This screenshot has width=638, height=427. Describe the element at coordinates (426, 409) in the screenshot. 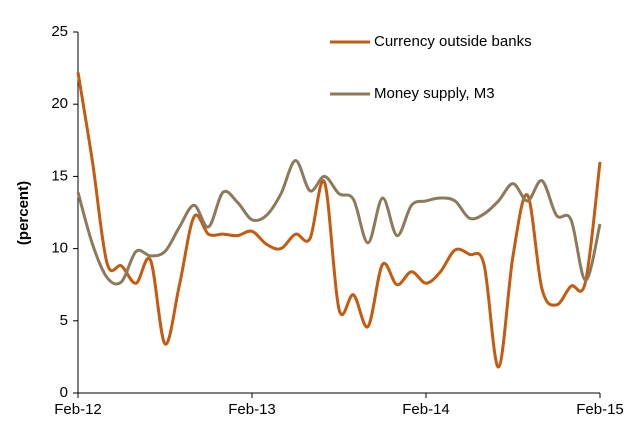

I see `x-tick-label: Feb-14` at that location.